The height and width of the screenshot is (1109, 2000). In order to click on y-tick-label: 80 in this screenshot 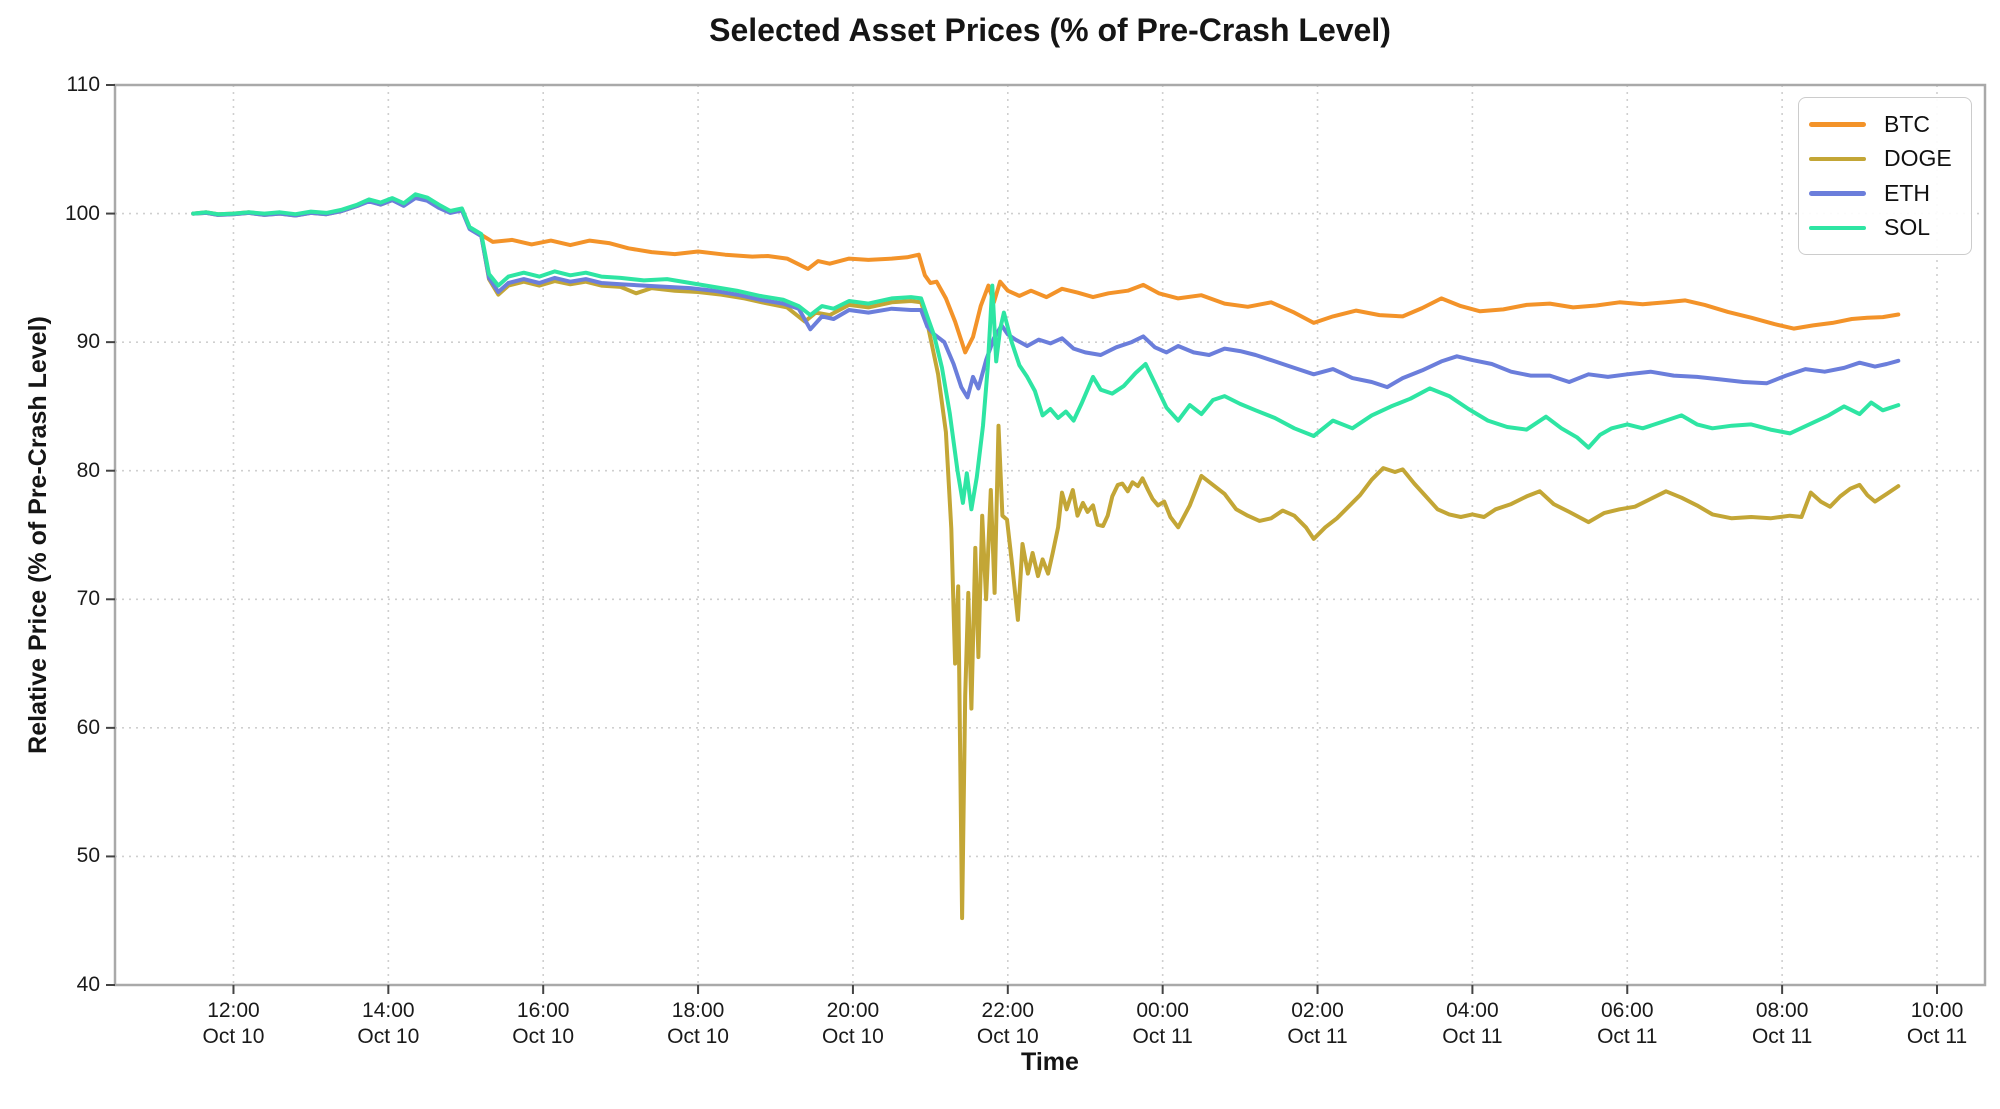, I will do `click(88, 470)`.